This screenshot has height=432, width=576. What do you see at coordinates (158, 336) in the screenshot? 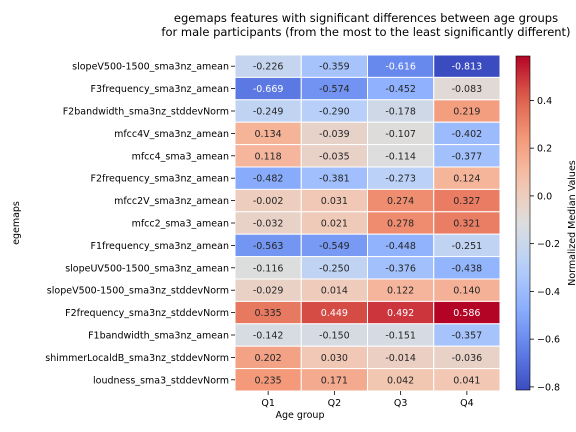
I see `y-tick-label: F1bandwidth_sma3nz_amean` at bounding box center [158, 336].